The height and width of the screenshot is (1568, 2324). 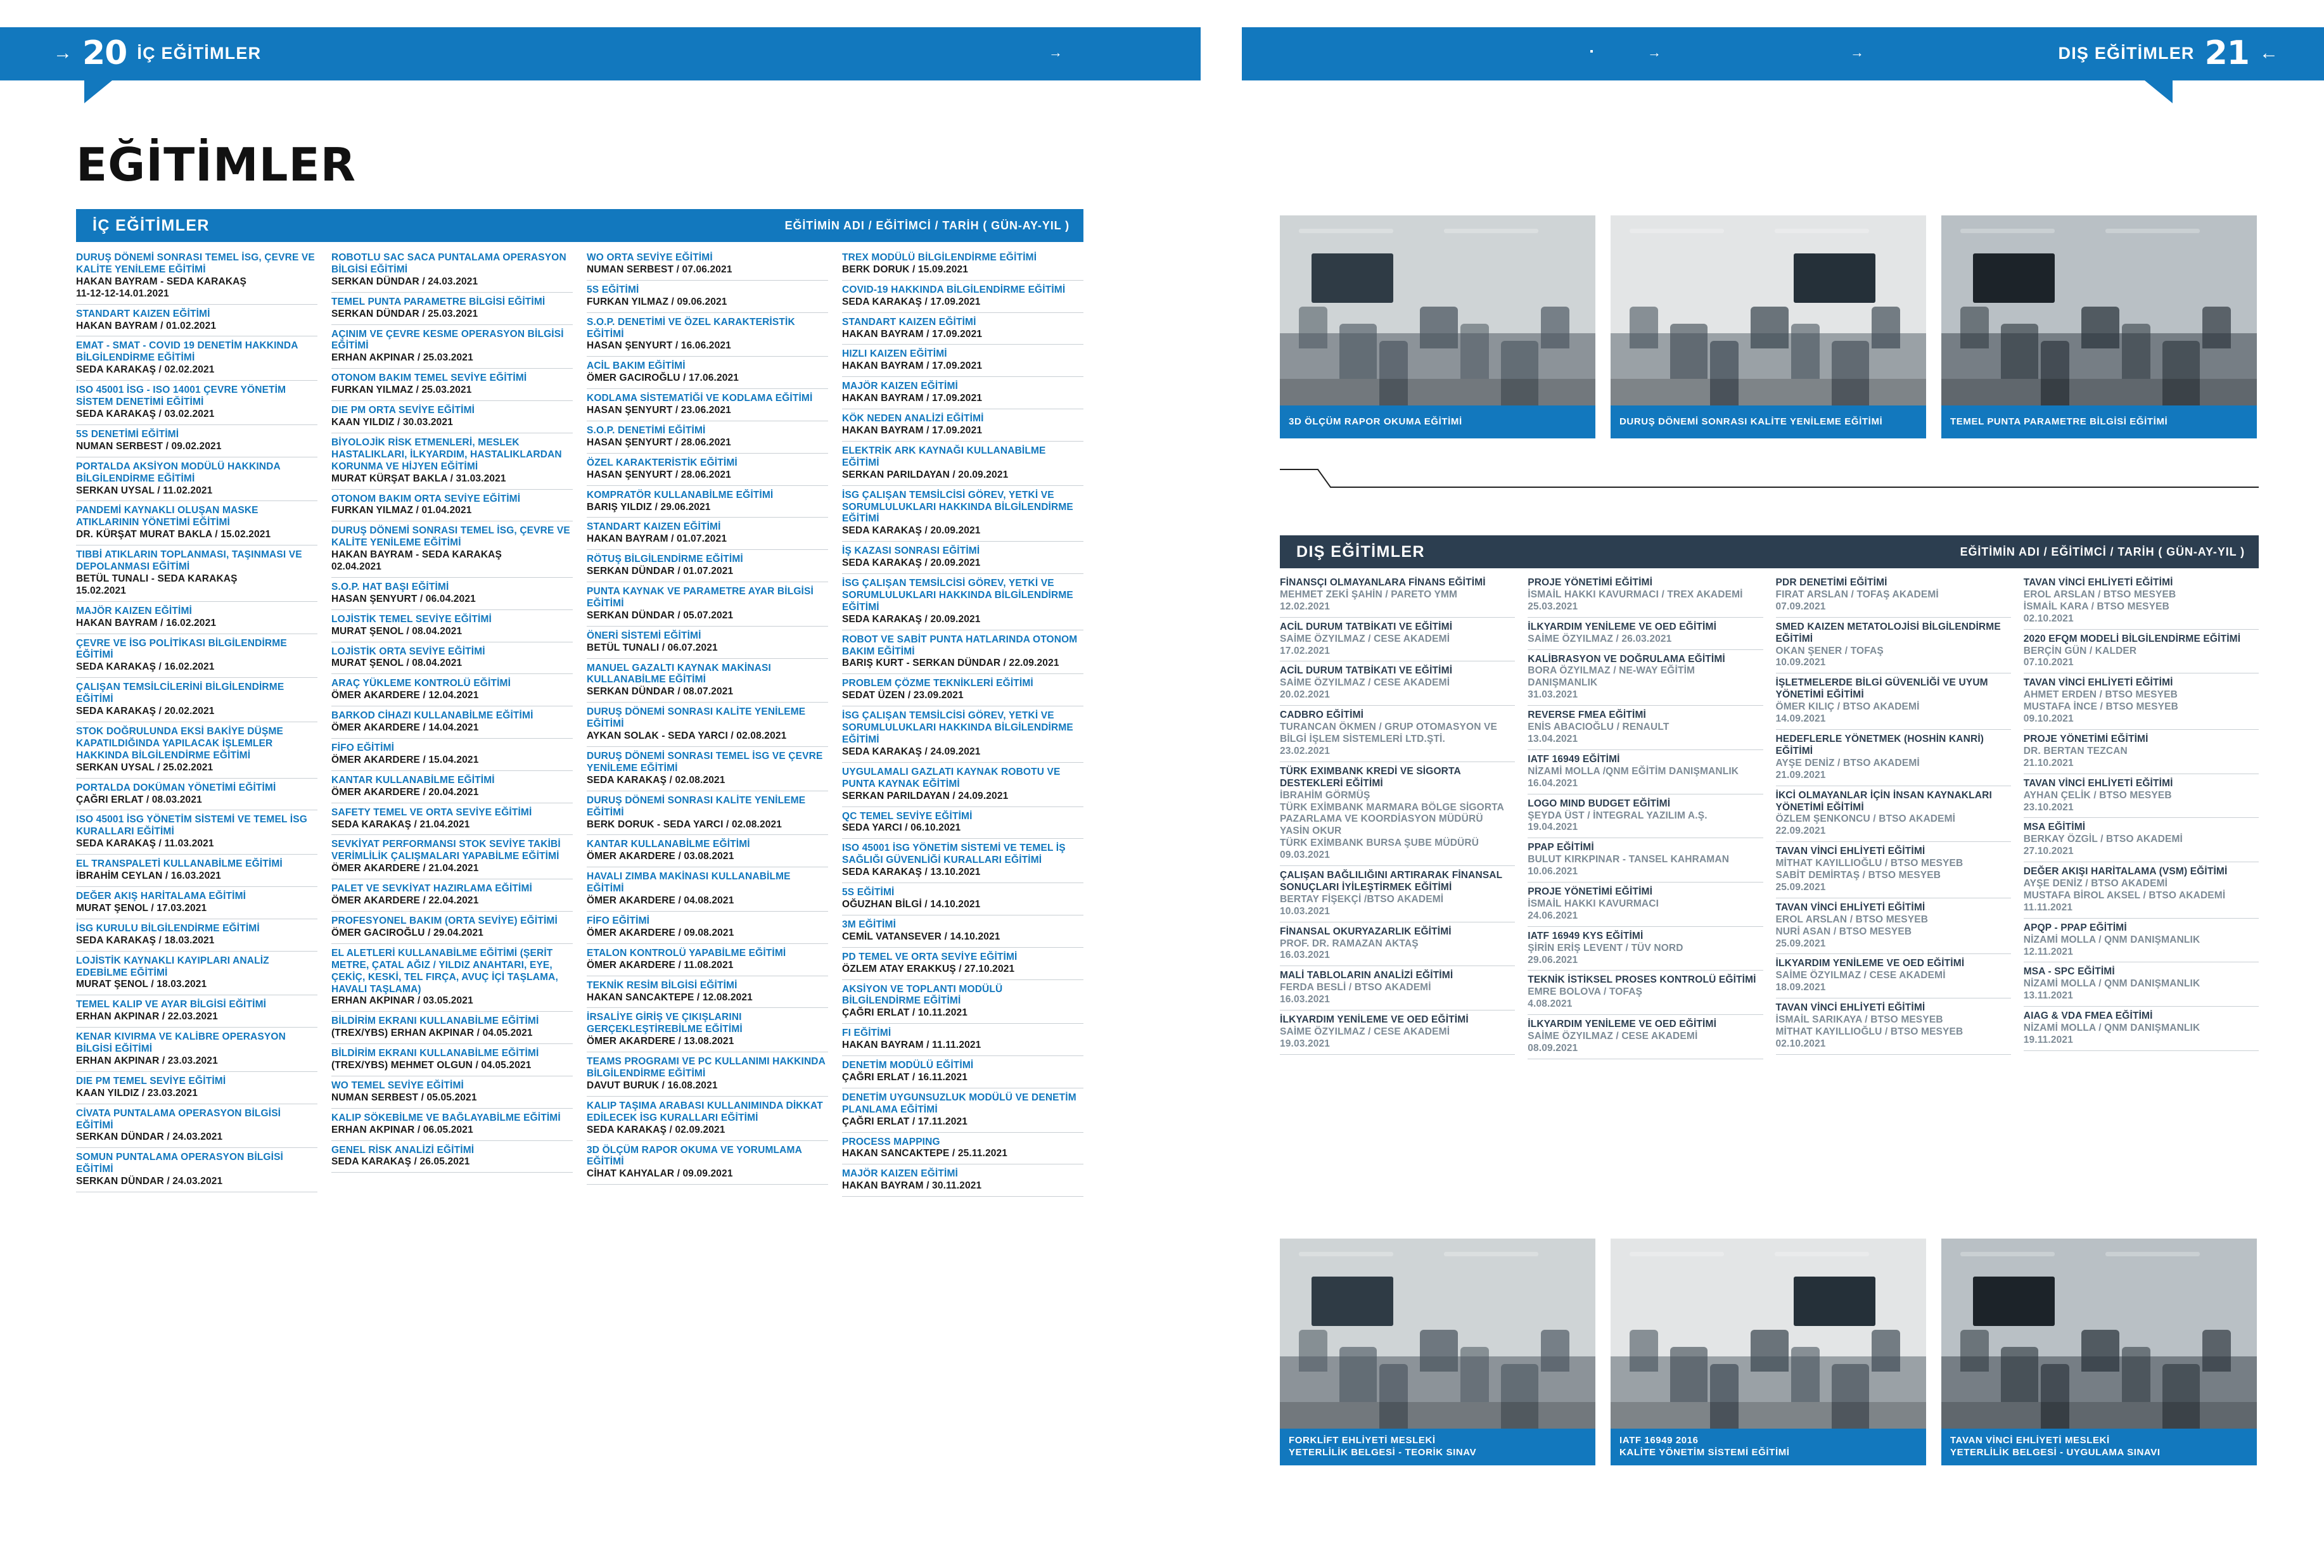 I want to click on training-trainer-date: HAKAN BAYRAM / 01.02.2021, so click(x=146, y=325).